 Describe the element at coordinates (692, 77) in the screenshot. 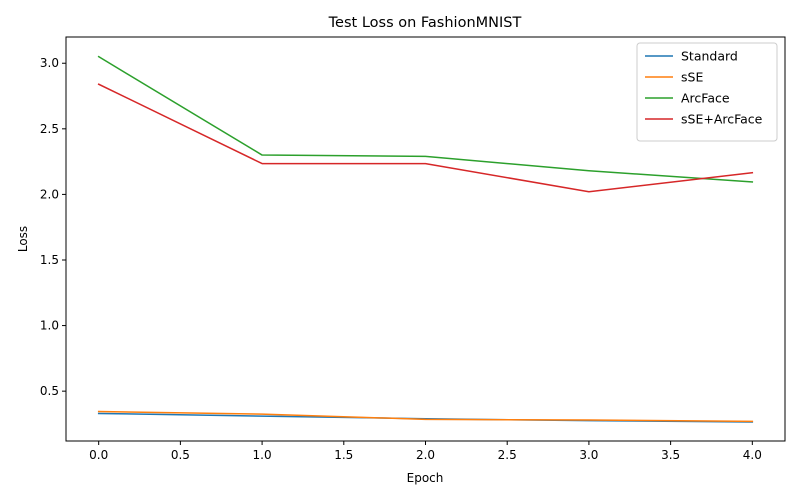

I see `legend-entry: sSE` at that location.